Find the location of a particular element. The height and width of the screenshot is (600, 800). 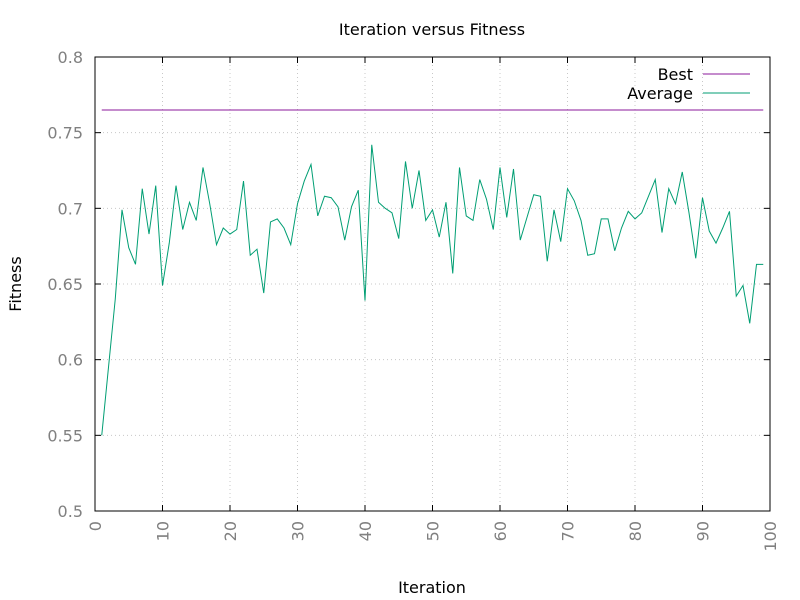

x-tick-label: 40 is located at coordinates (365, 531).